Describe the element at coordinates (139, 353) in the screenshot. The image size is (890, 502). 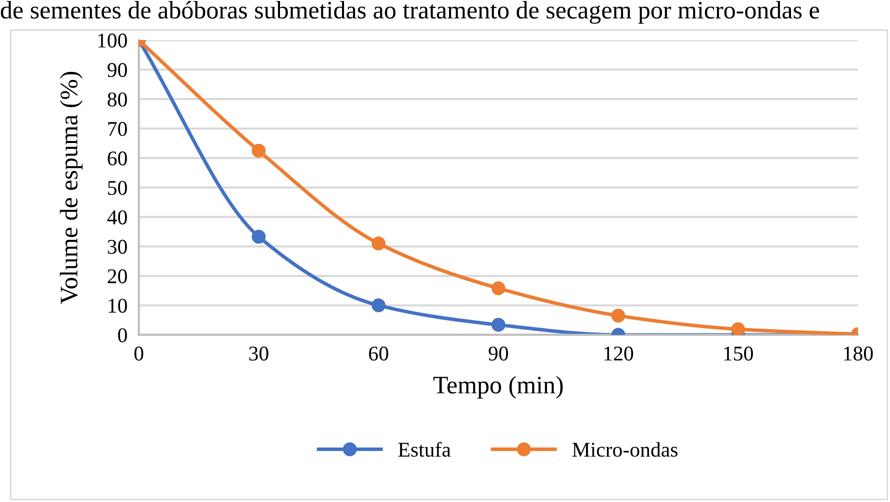
I see `x-tick-label: 0` at that location.